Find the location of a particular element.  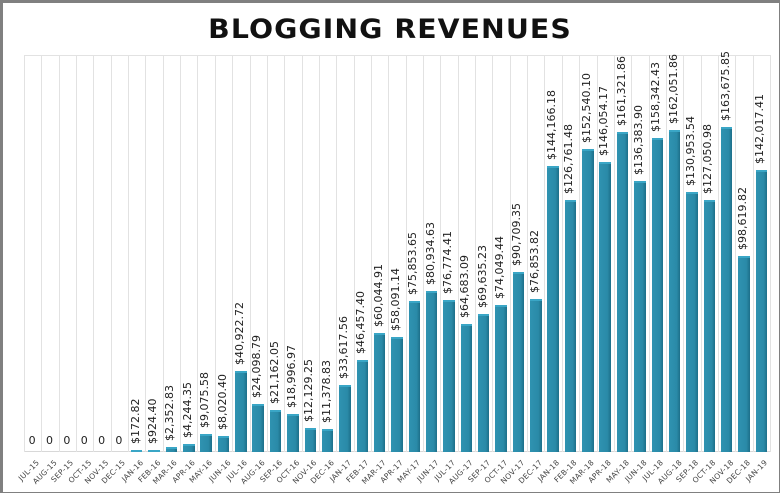

data-label: $172.82 is located at coordinates (135, 421).